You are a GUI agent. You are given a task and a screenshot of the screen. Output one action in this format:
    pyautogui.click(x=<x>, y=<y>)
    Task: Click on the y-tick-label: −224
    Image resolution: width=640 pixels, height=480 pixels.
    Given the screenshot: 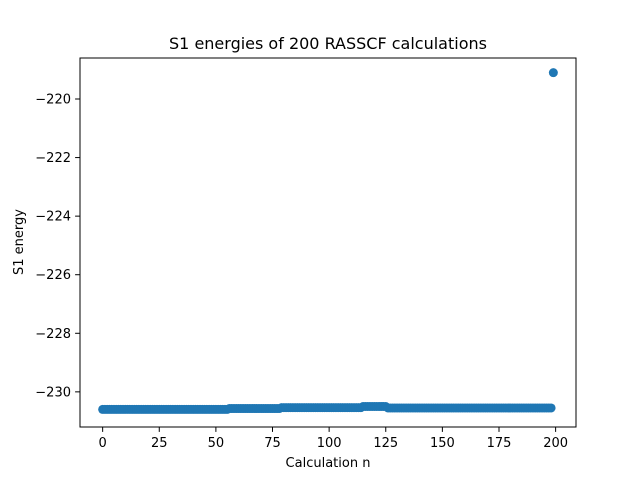 What is the action you would take?
    pyautogui.click(x=53, y=217)
    